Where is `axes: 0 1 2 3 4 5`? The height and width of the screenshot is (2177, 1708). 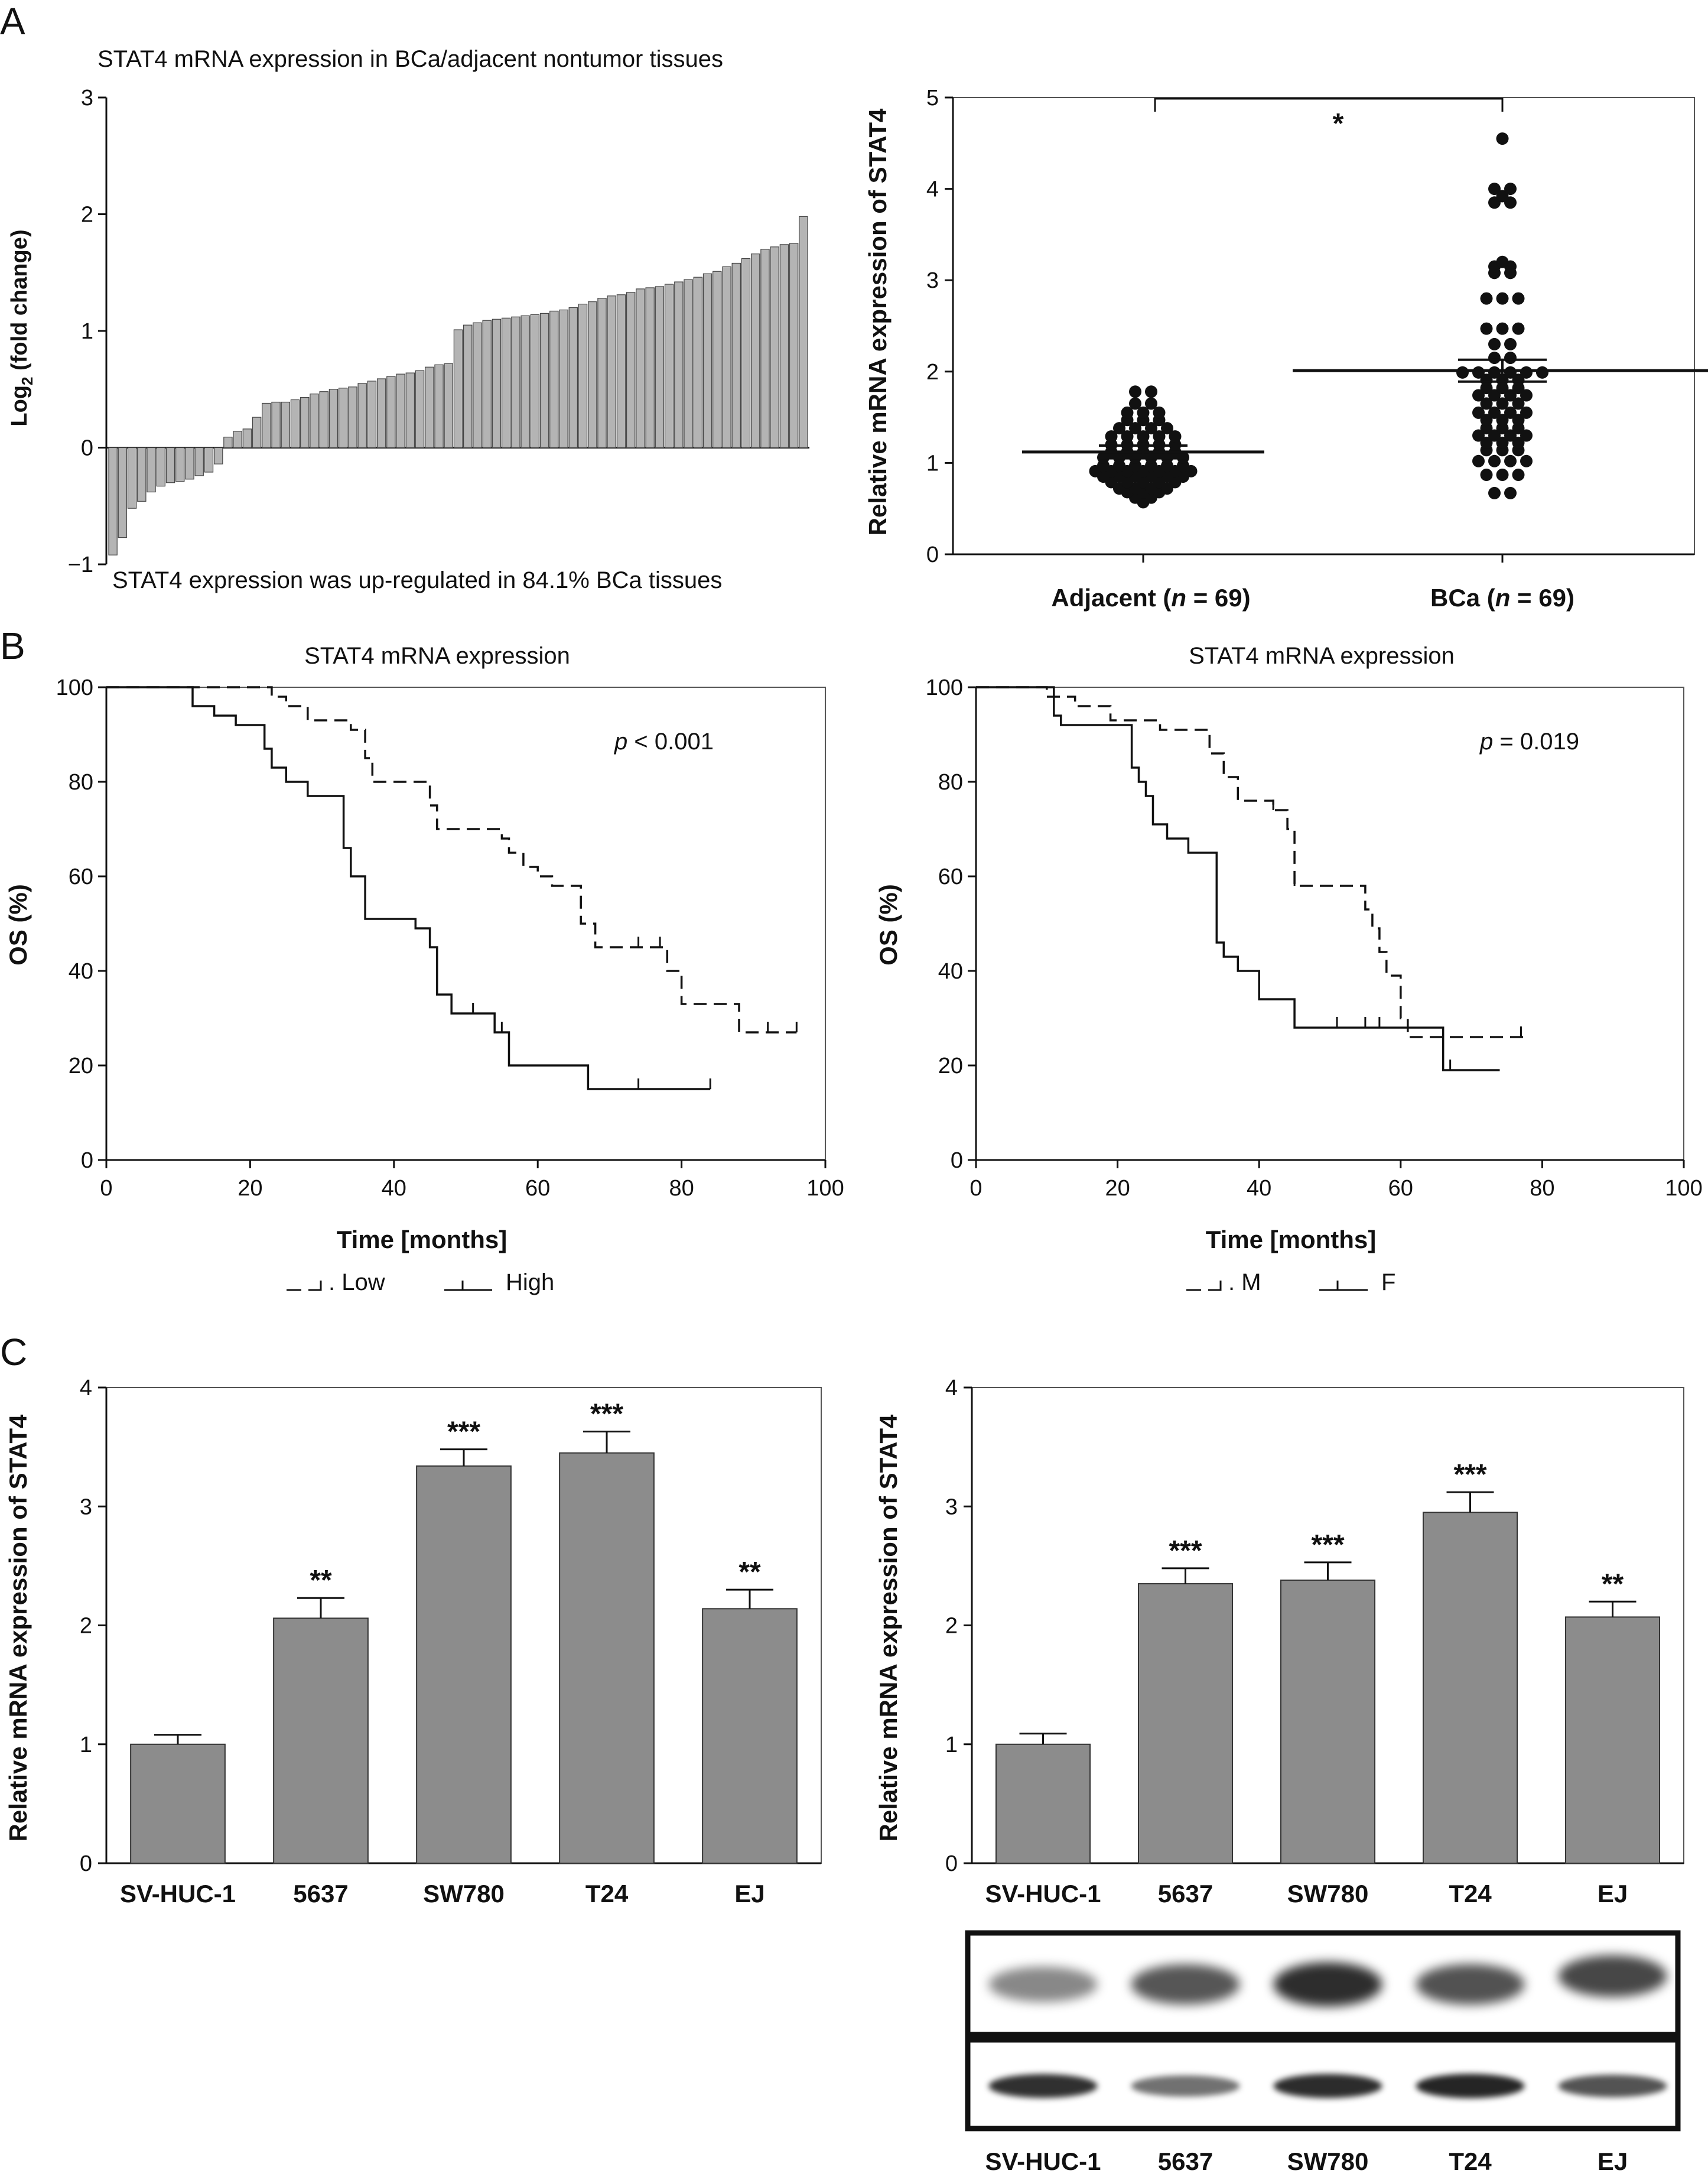 axes: 0 1 2 3 4 5 is located at coordinates (1310, 327).